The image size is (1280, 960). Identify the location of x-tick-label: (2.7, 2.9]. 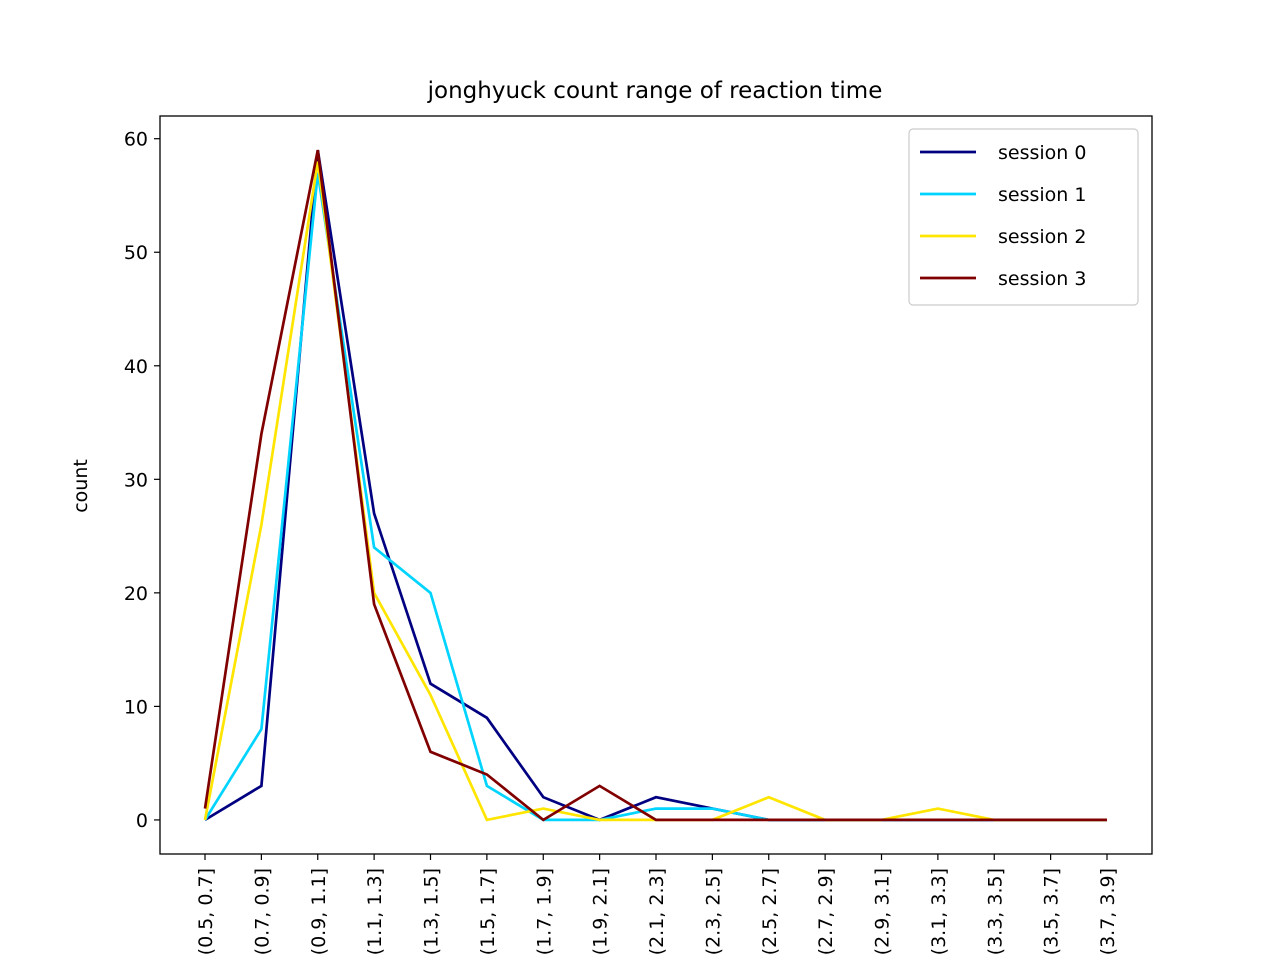
(826, 911).